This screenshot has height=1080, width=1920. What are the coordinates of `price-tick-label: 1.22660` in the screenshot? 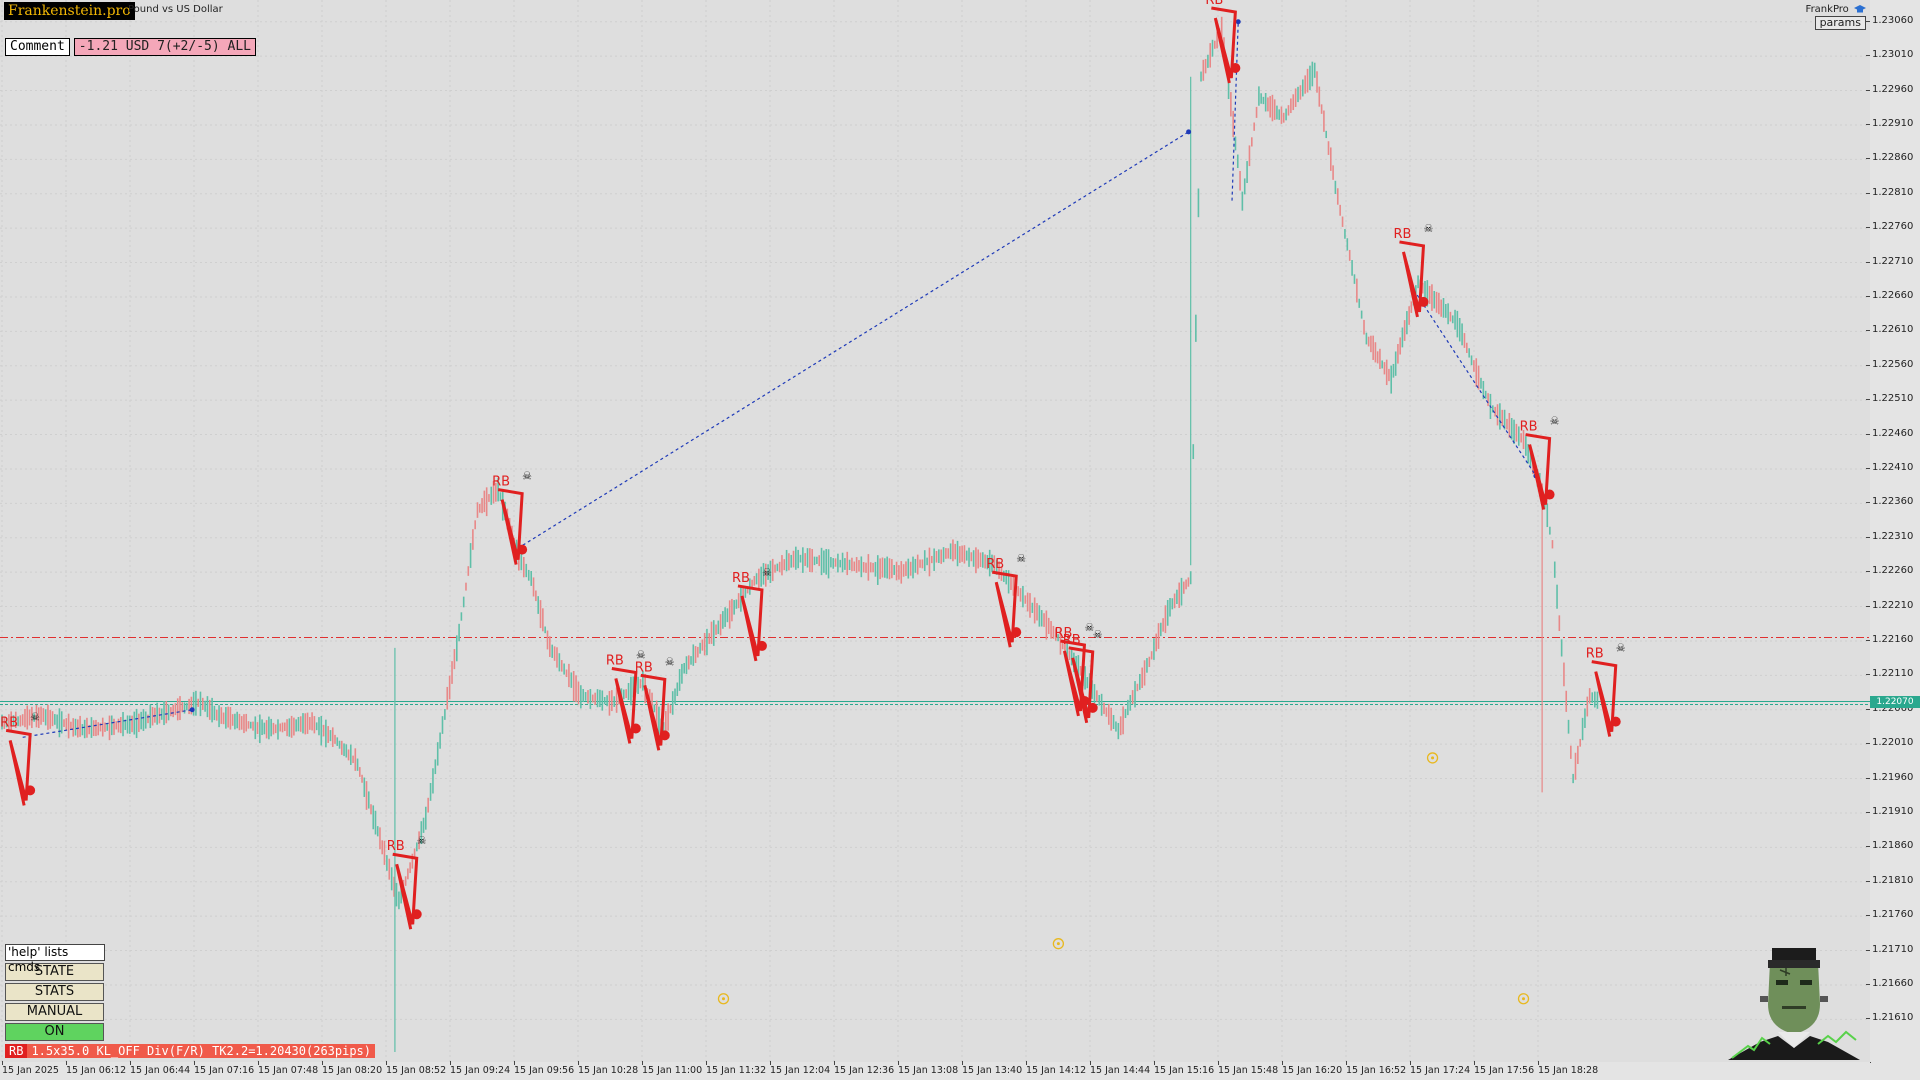 It's located at (1889, 295).